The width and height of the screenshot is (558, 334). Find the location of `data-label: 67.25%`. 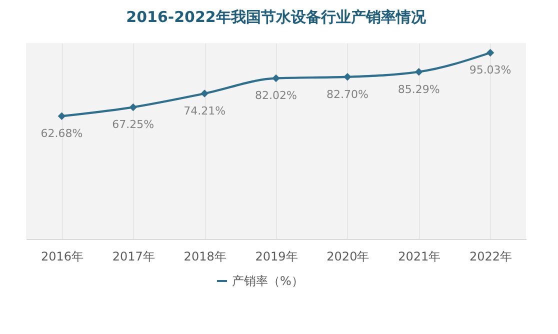

data-label: 67.25% is located at coordinates (133, 125).